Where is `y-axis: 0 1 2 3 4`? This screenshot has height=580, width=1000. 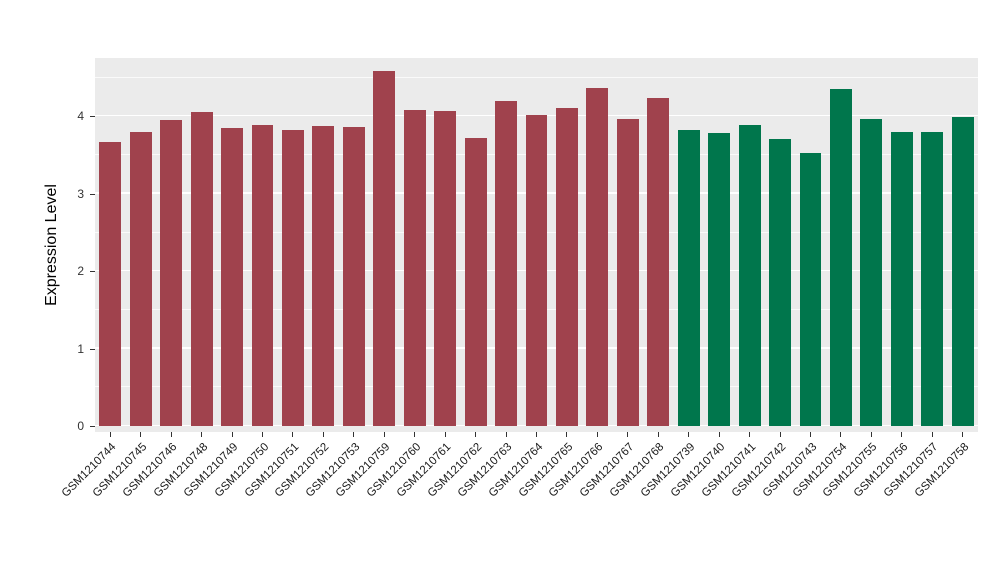
y-axis: 0 1 2 3 4 is located at coordinates (47, 245).